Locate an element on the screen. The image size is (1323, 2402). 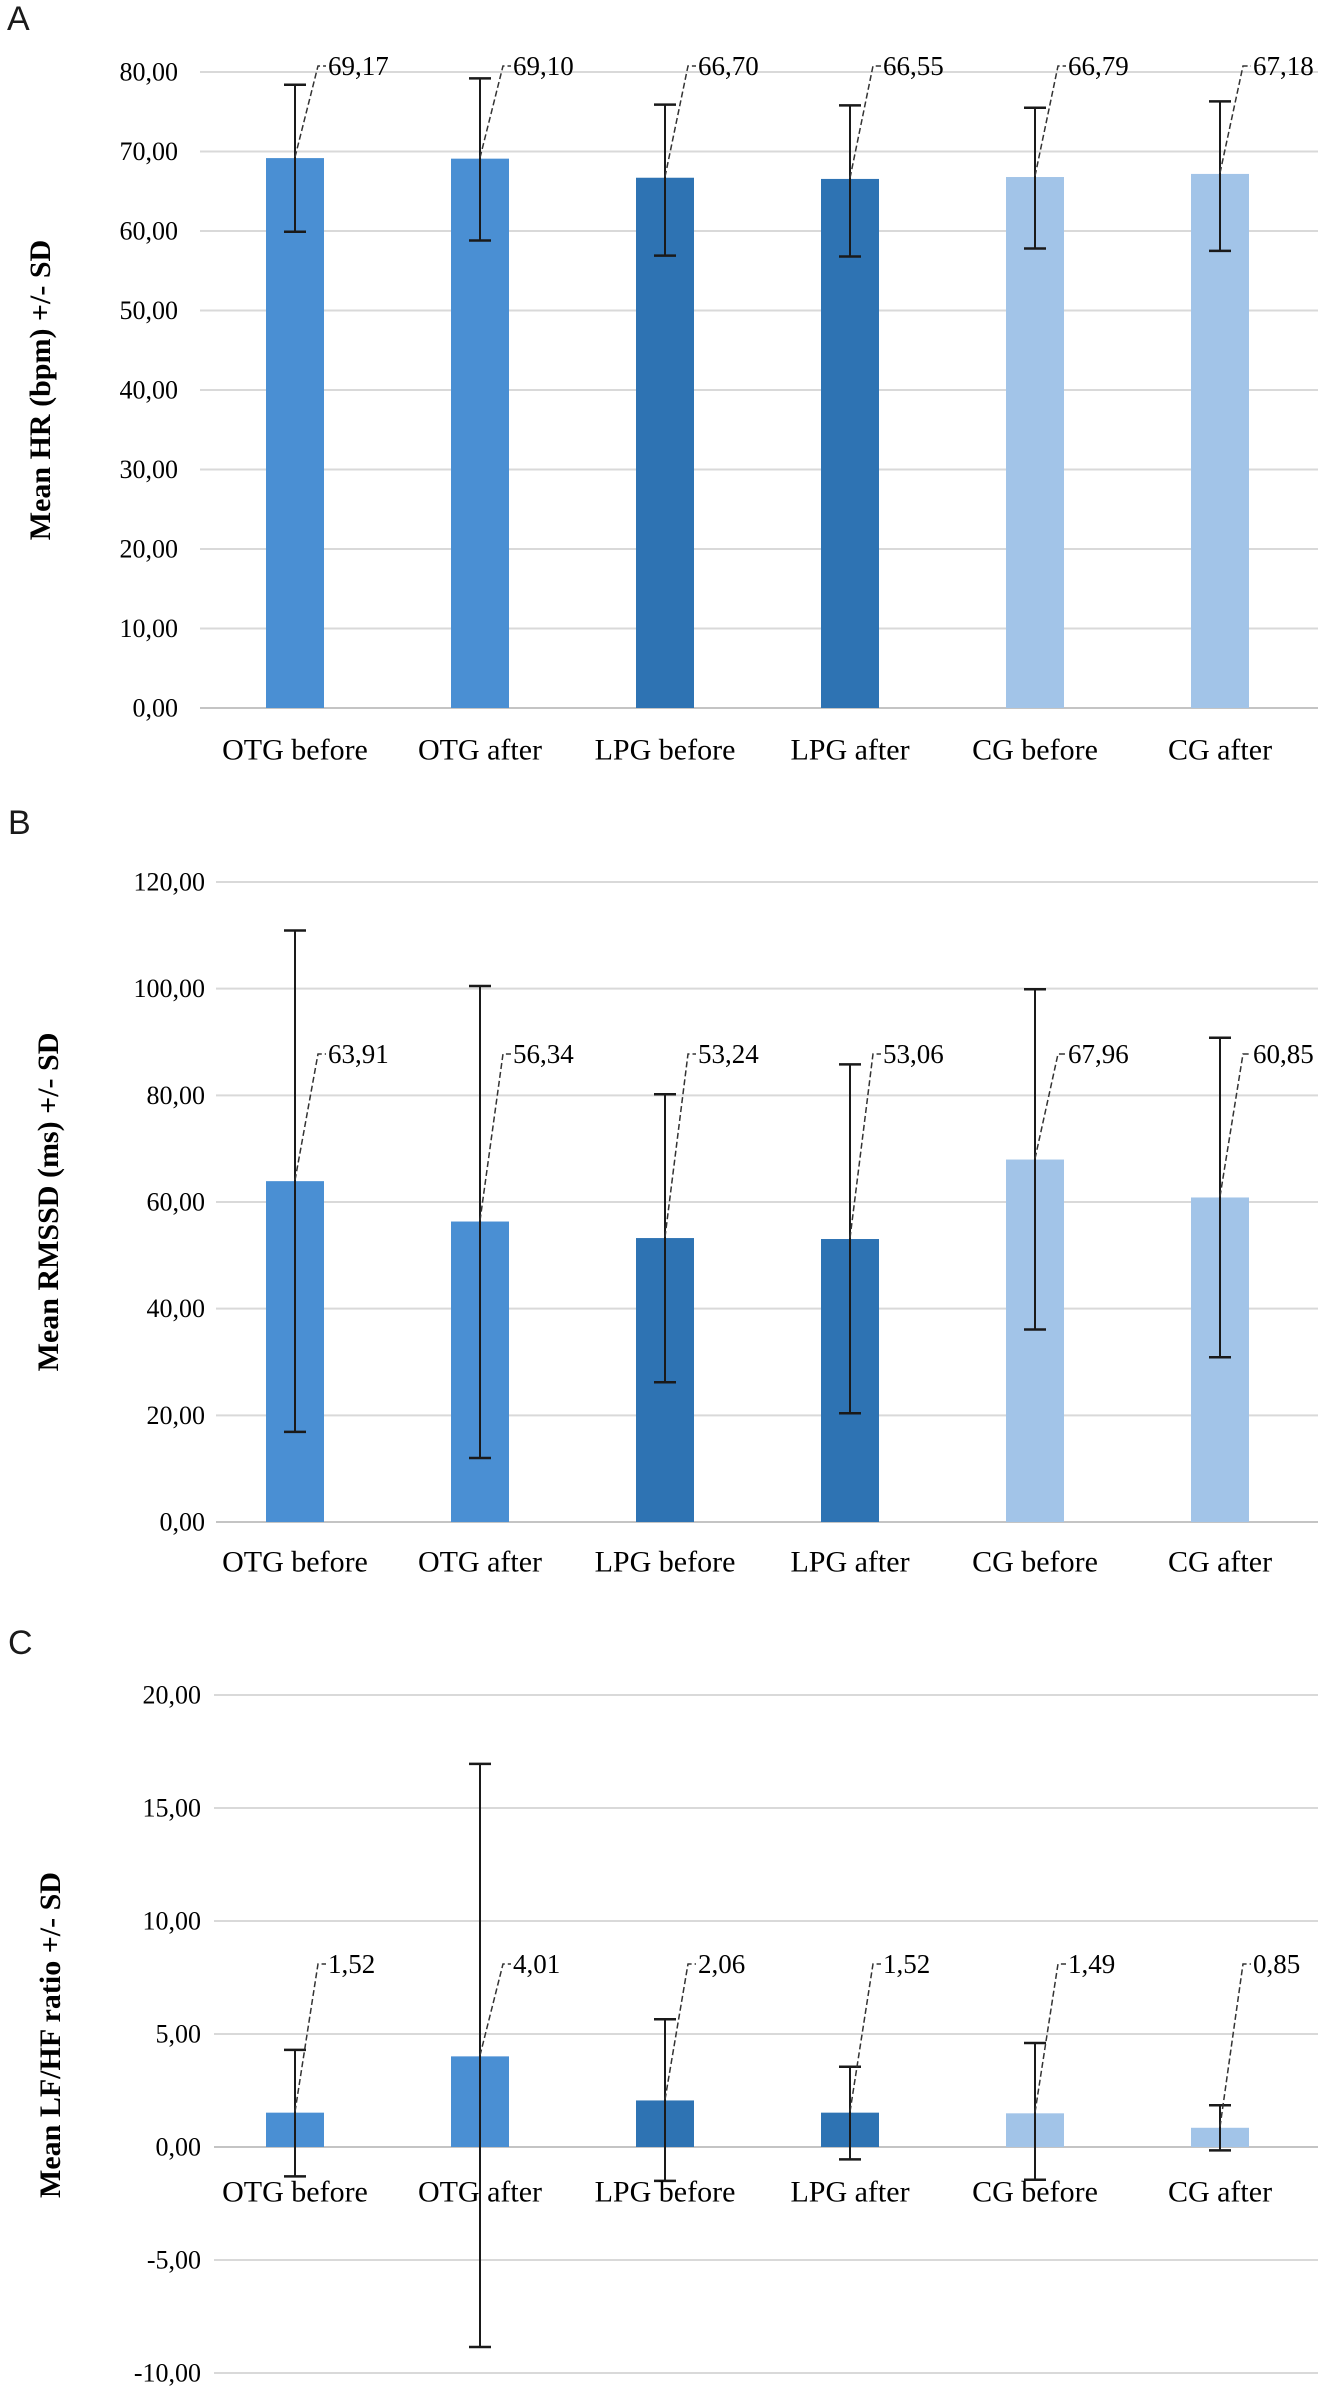
data-label-otg-before: 1,52 is located at coordinates (351, 1964).